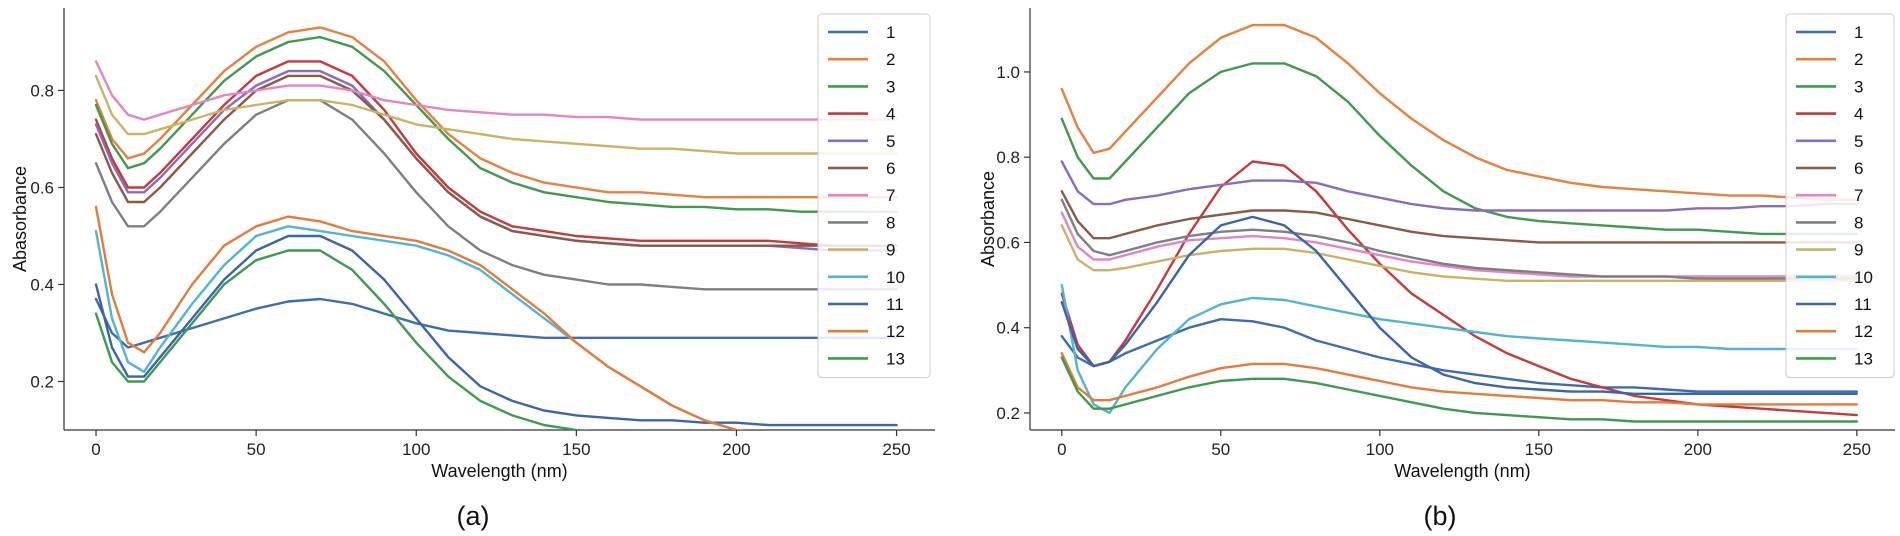 The image size is (1900, 536). Describe the element at coordinates (1858, 141) in the screenshot. I see `panel-b-legend-label-5: 5` at that location.